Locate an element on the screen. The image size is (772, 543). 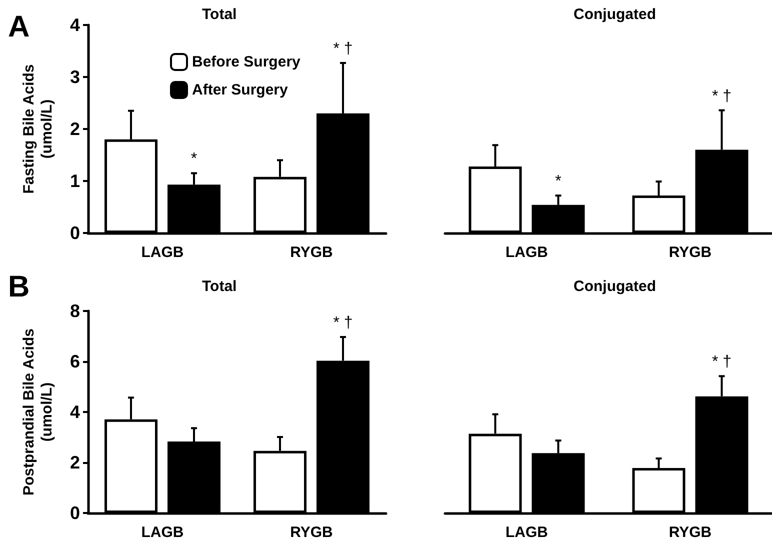
y-tick-label: 1 is located at coordinates (75, 181).